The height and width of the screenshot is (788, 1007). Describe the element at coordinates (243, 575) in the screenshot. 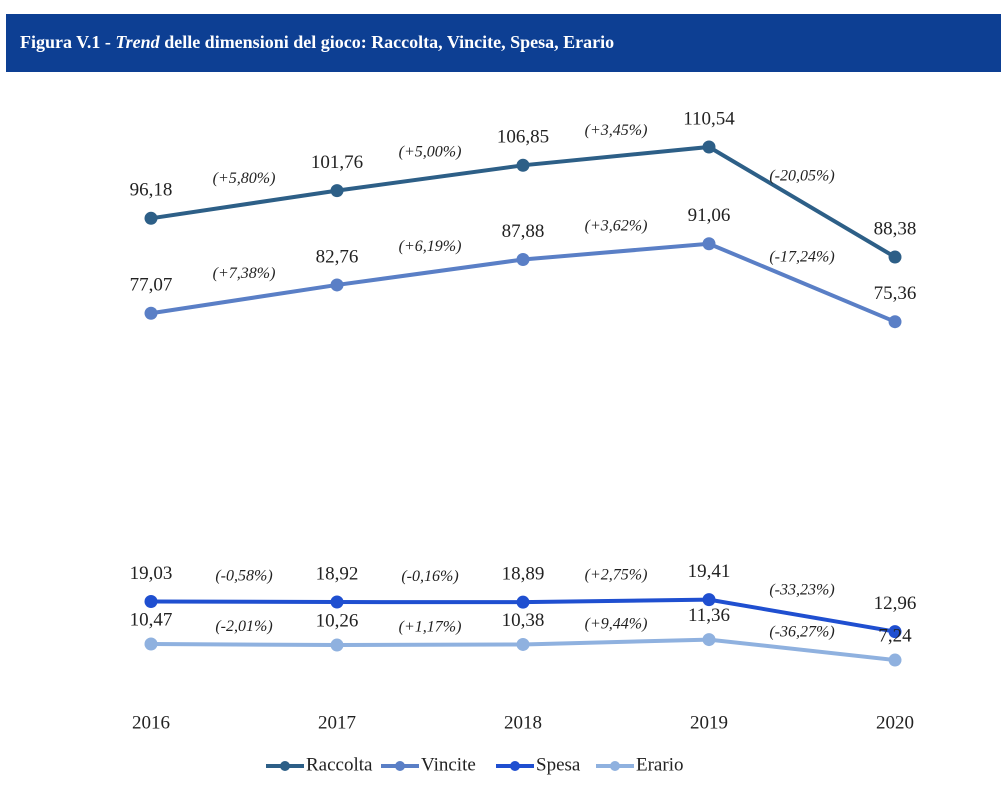

I see `change-label: (-0,58%)` at that location.